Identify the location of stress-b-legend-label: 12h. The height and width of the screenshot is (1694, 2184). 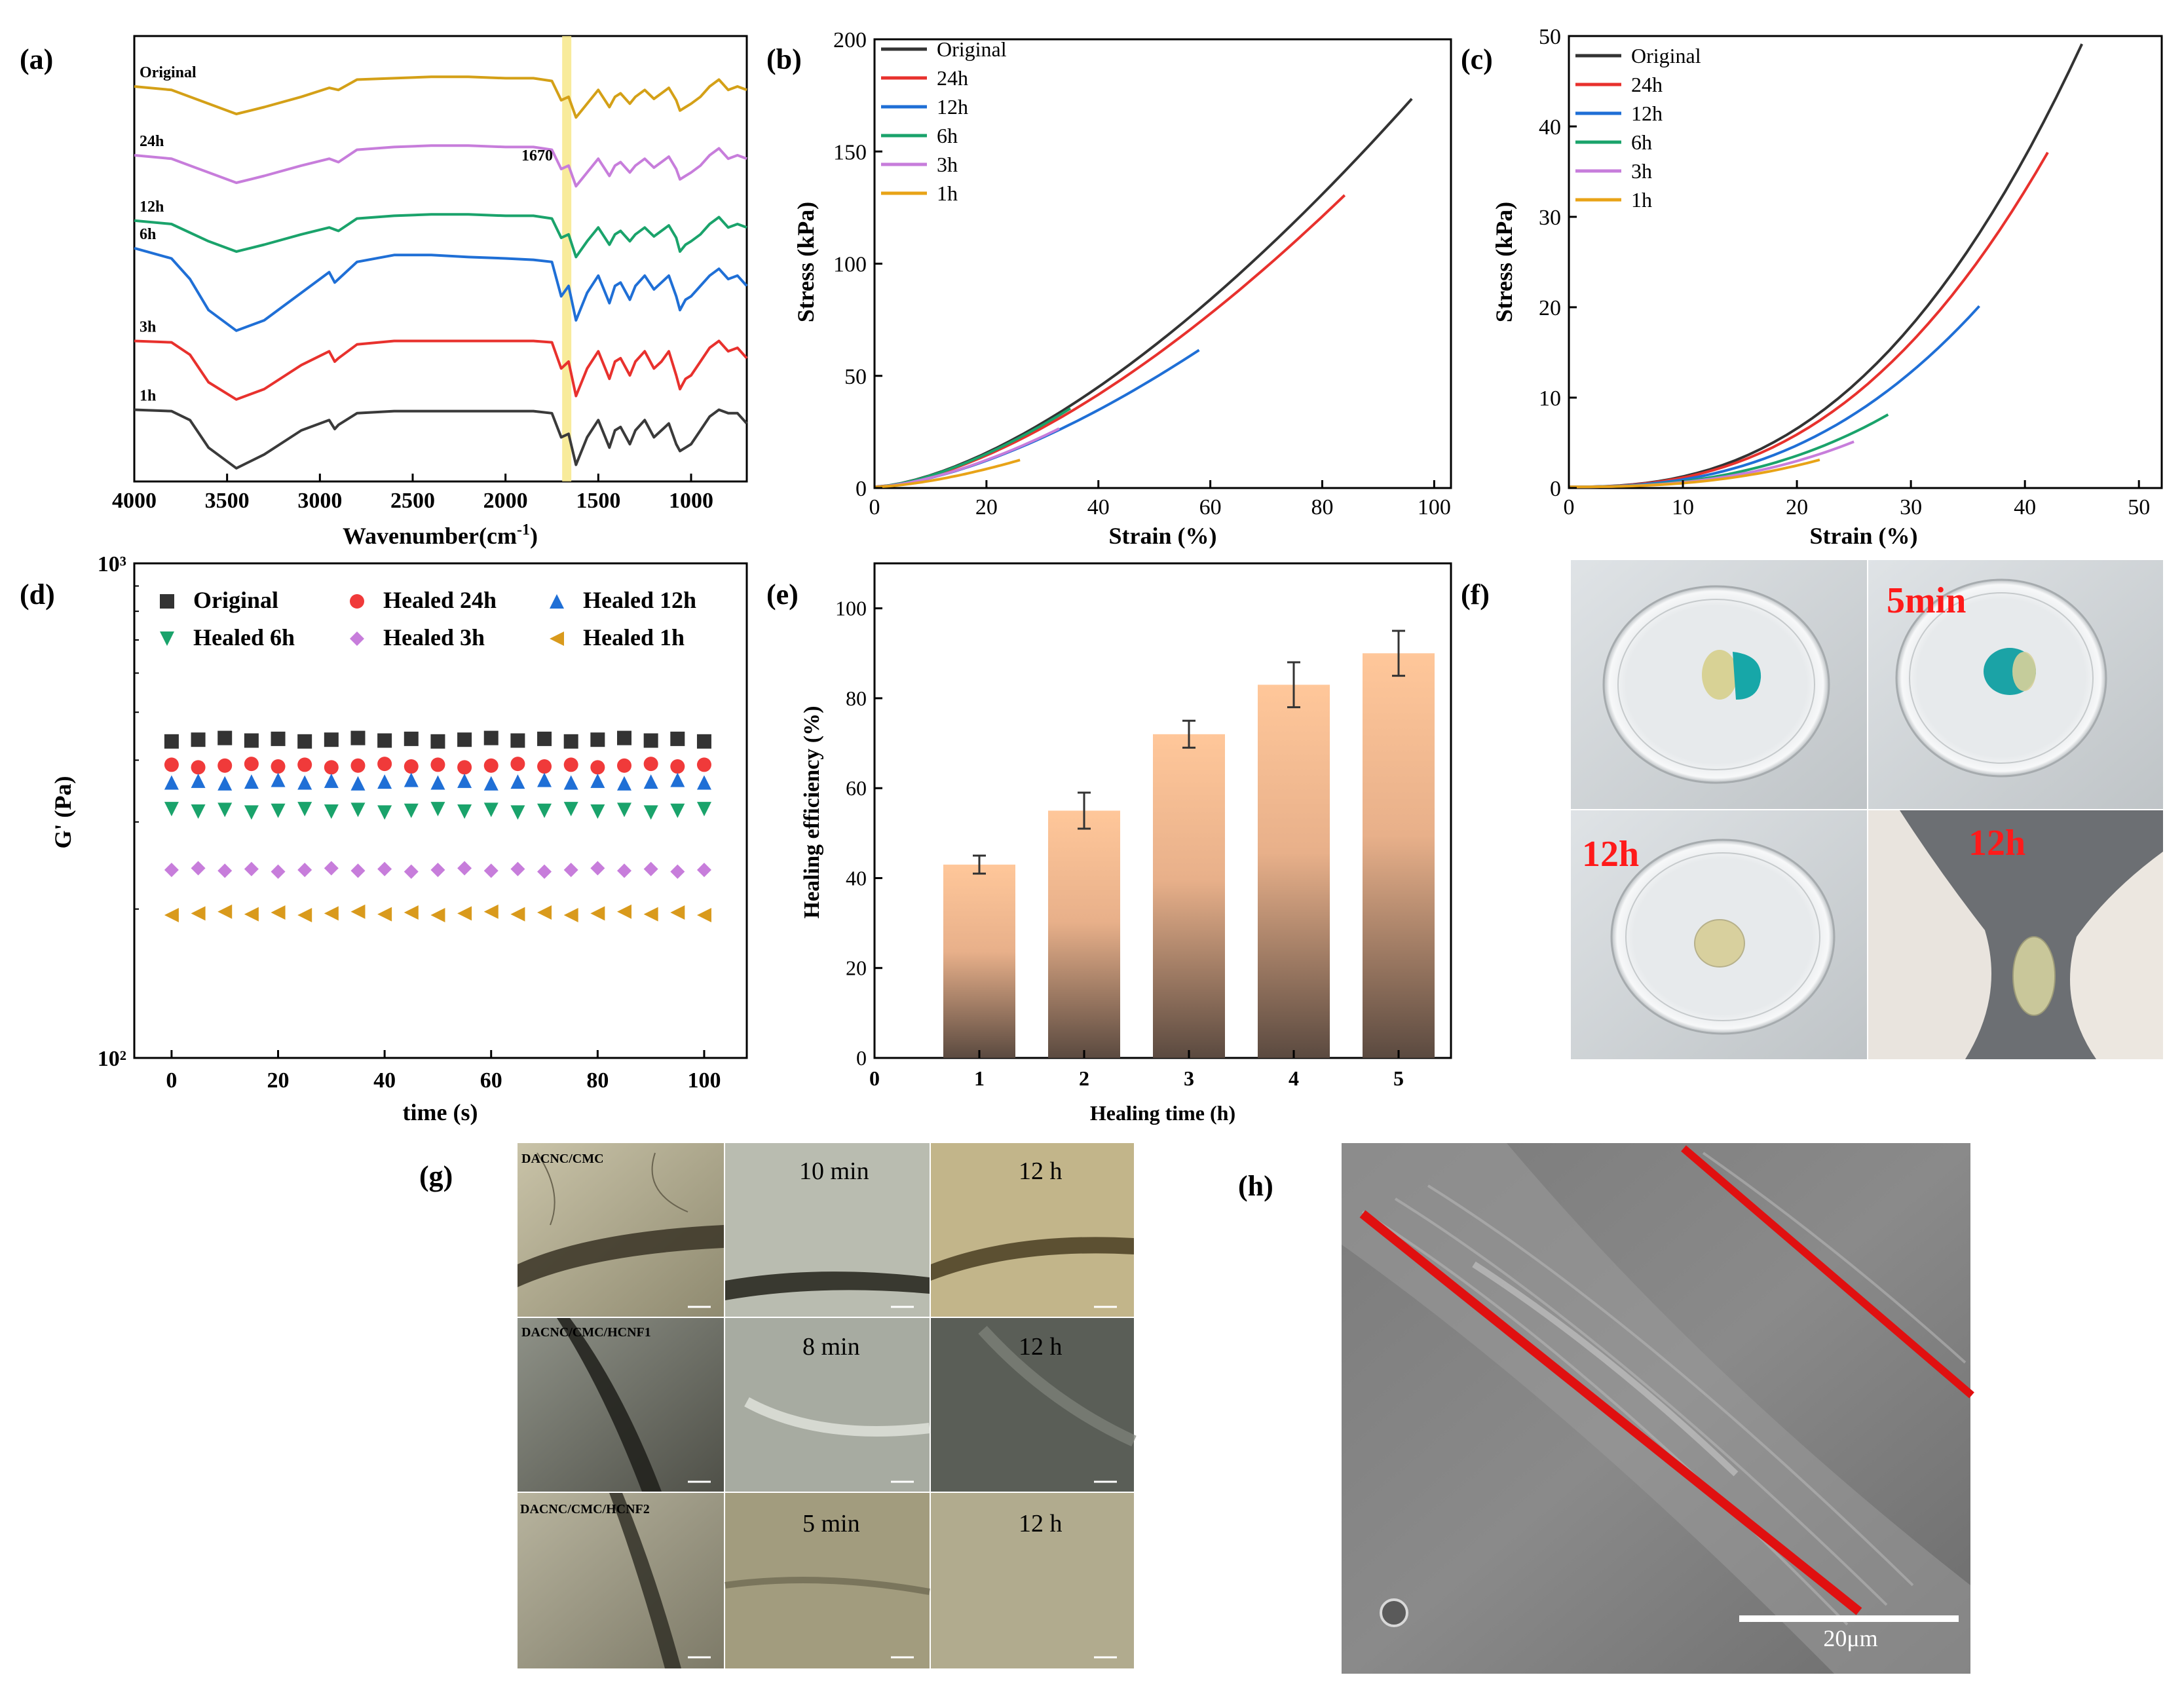
(952, 107).